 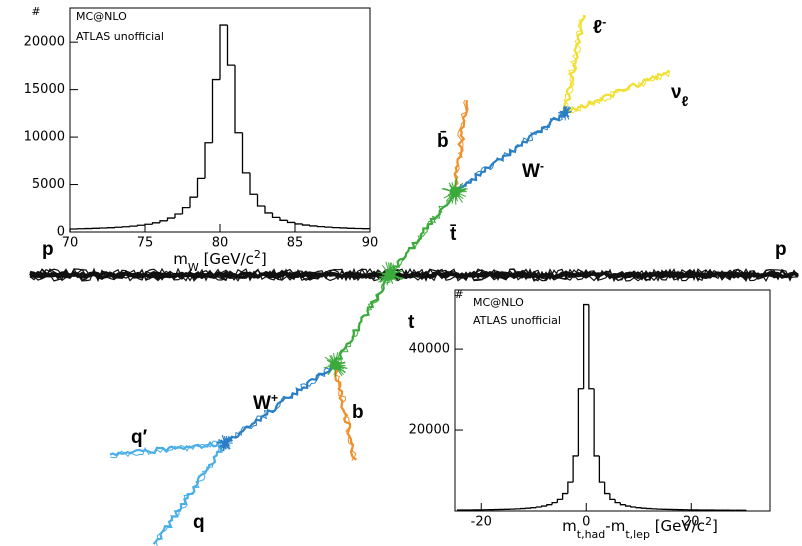 I want to click on x-axis-label-part: ], so click(x=715, y=526).